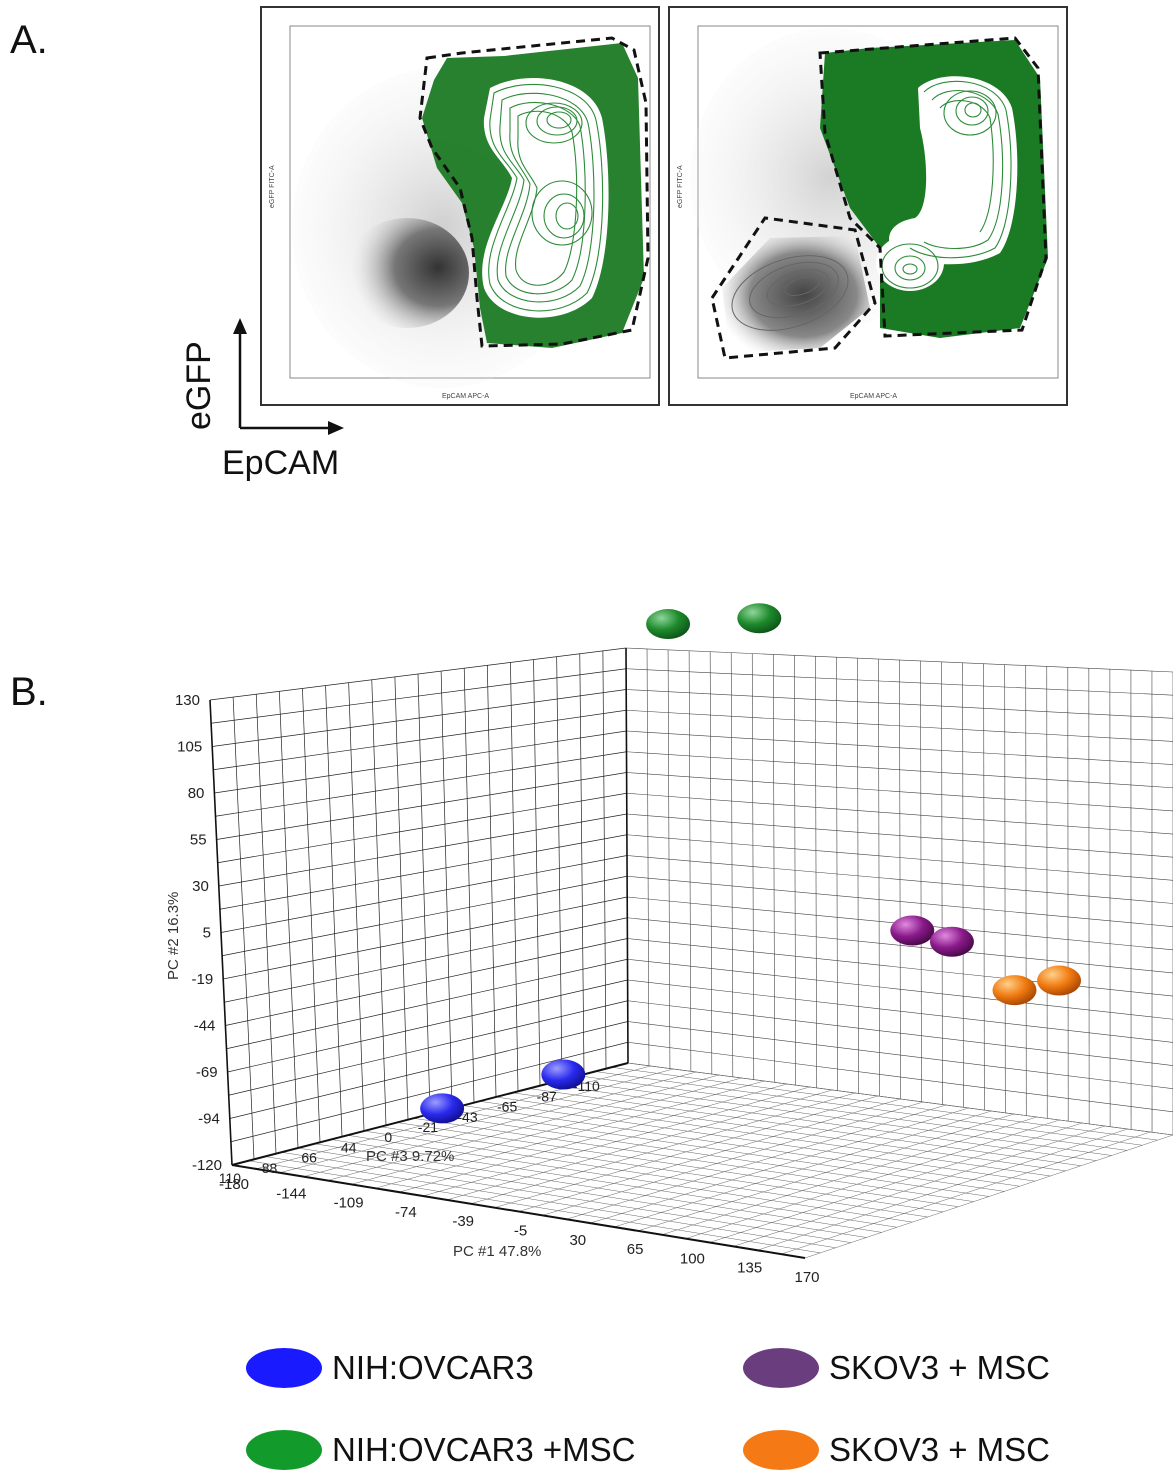 The height and width of the screenshot is (1472, 1173). I want to click on y-tick-label: 30, so click(200, 886).